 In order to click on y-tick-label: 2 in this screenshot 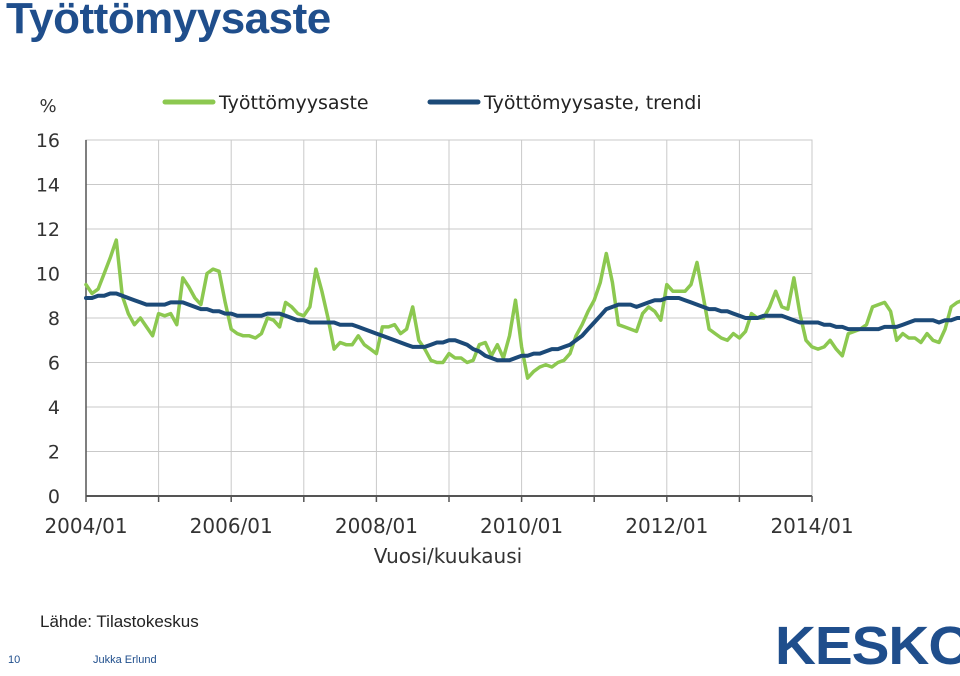, I will do `click(54, 453)`.